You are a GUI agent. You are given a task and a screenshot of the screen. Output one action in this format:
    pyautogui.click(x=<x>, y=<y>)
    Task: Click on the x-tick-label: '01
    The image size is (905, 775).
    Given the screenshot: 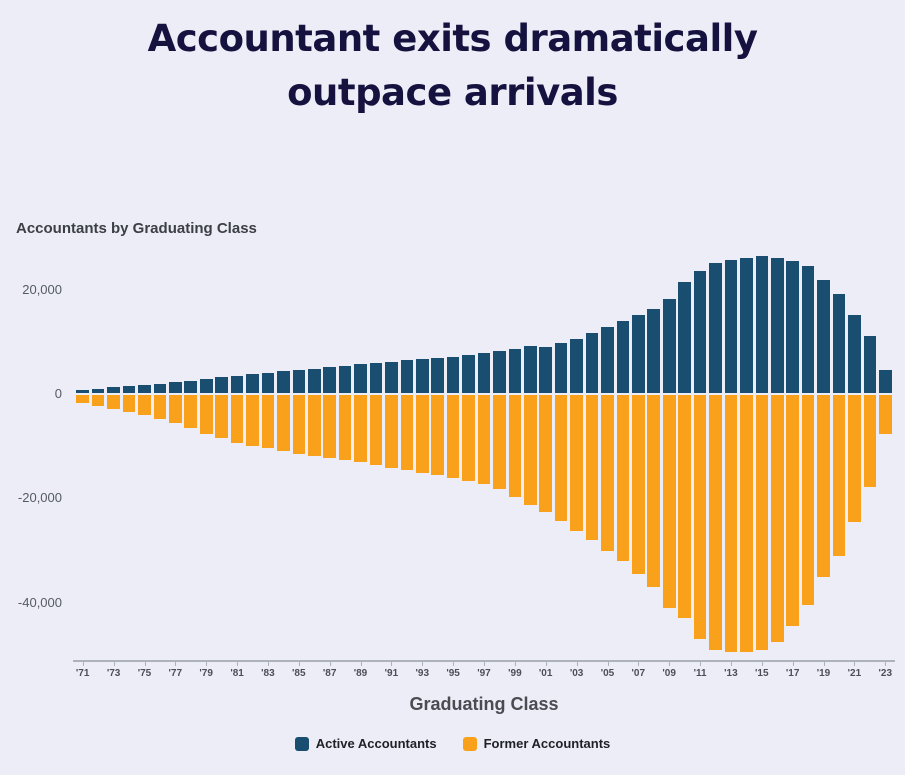 What is the action you would take?
    pyautogui.click(x=545, y=673)
    